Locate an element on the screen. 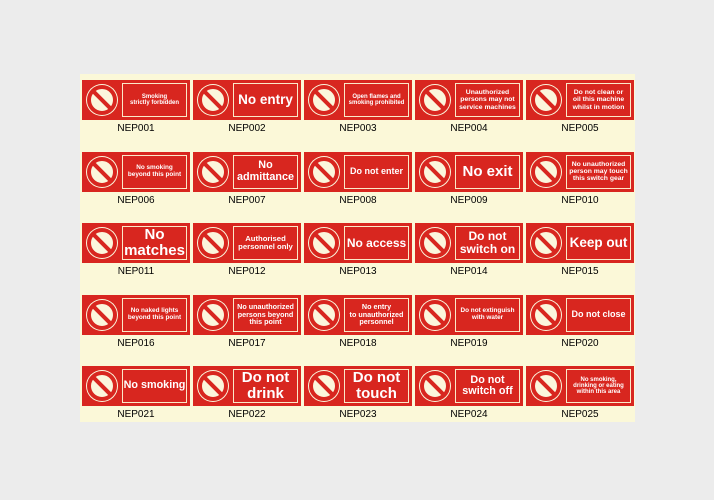 The width and height of the screenshot is (714, 500). sign: No unauthorized persons beyond this point is located at coordinates (247, 314).